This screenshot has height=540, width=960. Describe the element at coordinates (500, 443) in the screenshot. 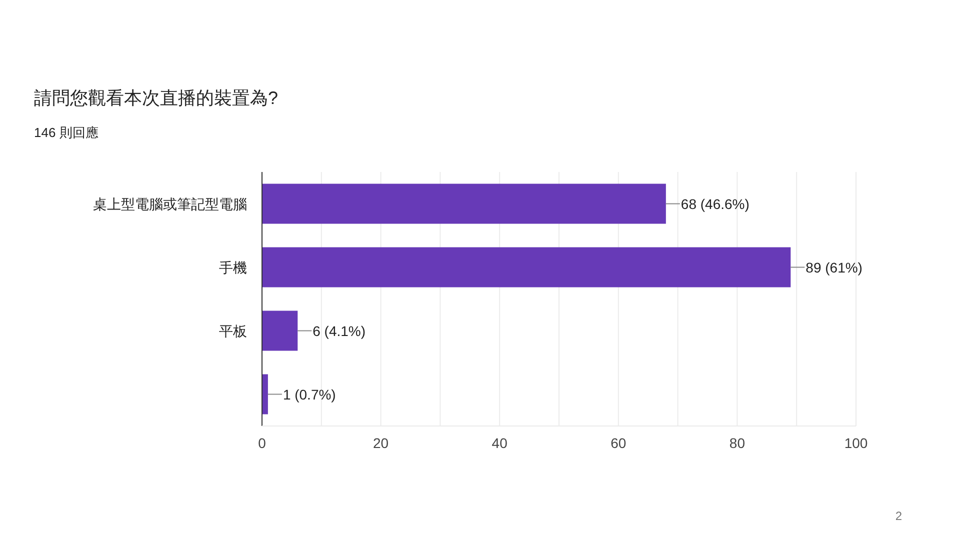

I see `x-tick-label: 40` at that location.